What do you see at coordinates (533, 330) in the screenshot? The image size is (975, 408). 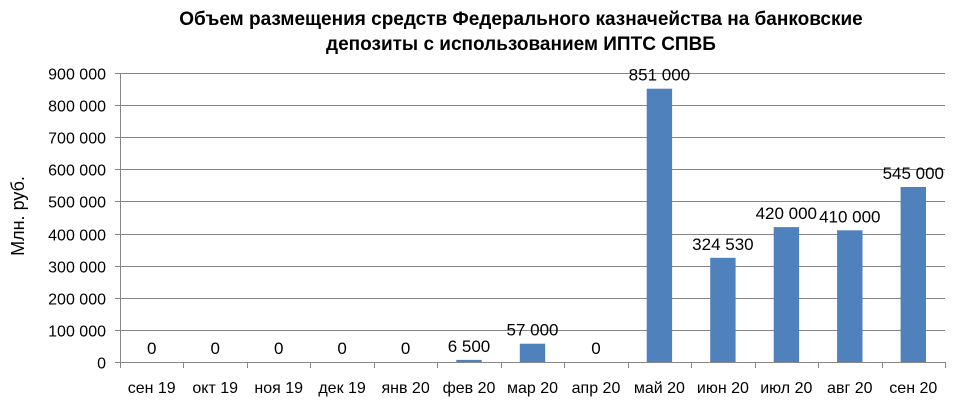 I see `data-label: 57 000` at bounding box center [533, 330].